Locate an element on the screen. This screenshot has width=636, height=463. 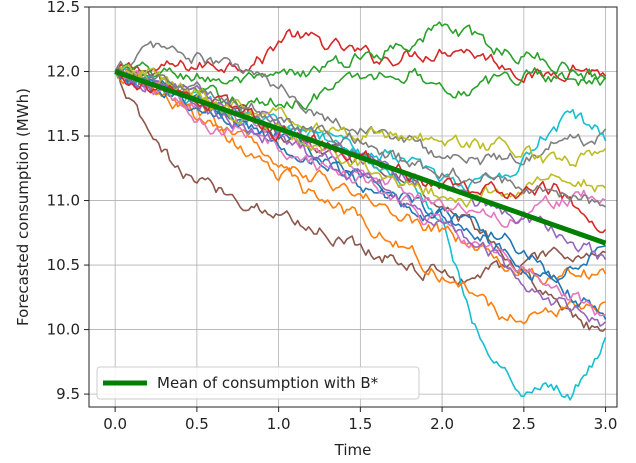
x-tick-label-5: 2.5 is located at coordinates (524, 424).